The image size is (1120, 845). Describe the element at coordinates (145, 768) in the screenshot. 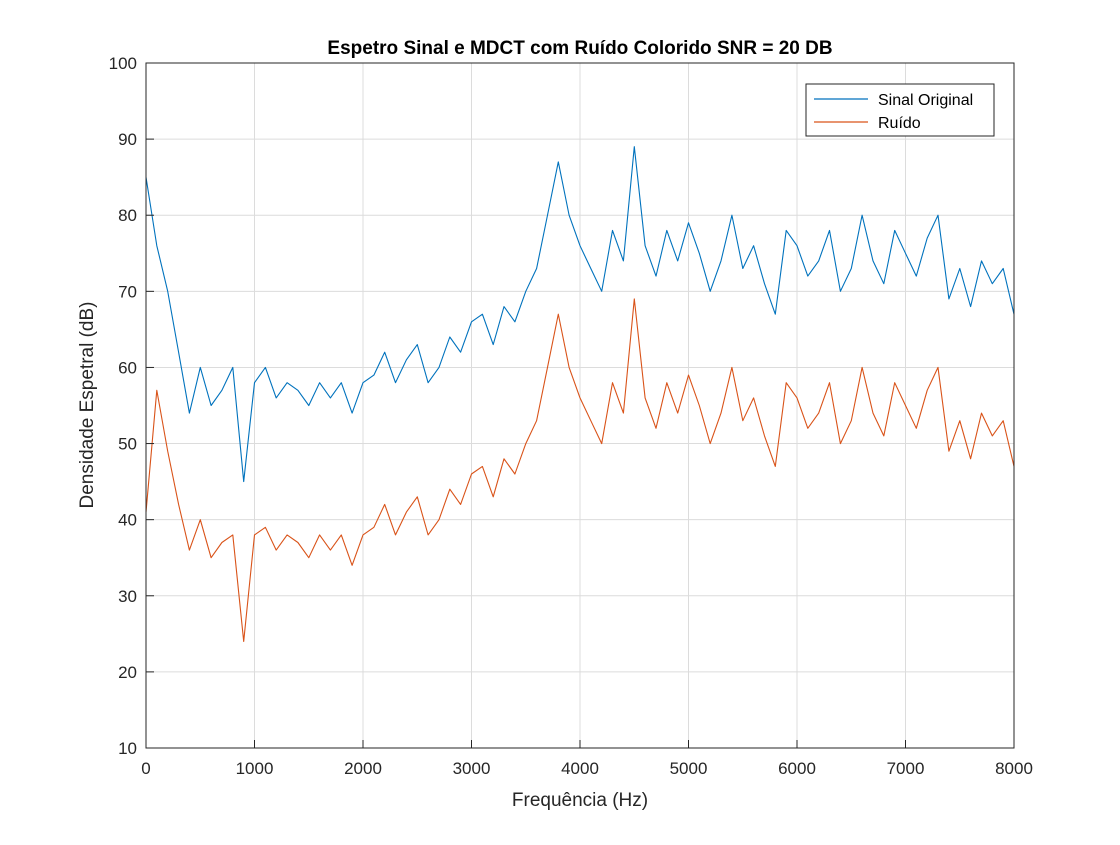

I see `x-tick-label: 0` at that location.